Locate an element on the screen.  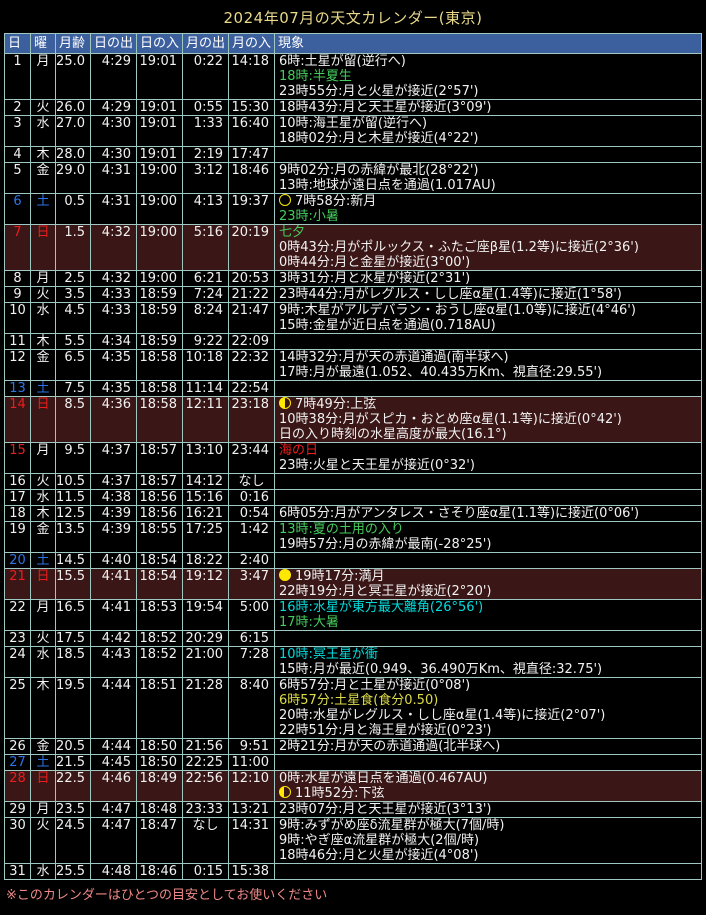
moonrise-cell: 4:13 is located at coordinates (205, 209).